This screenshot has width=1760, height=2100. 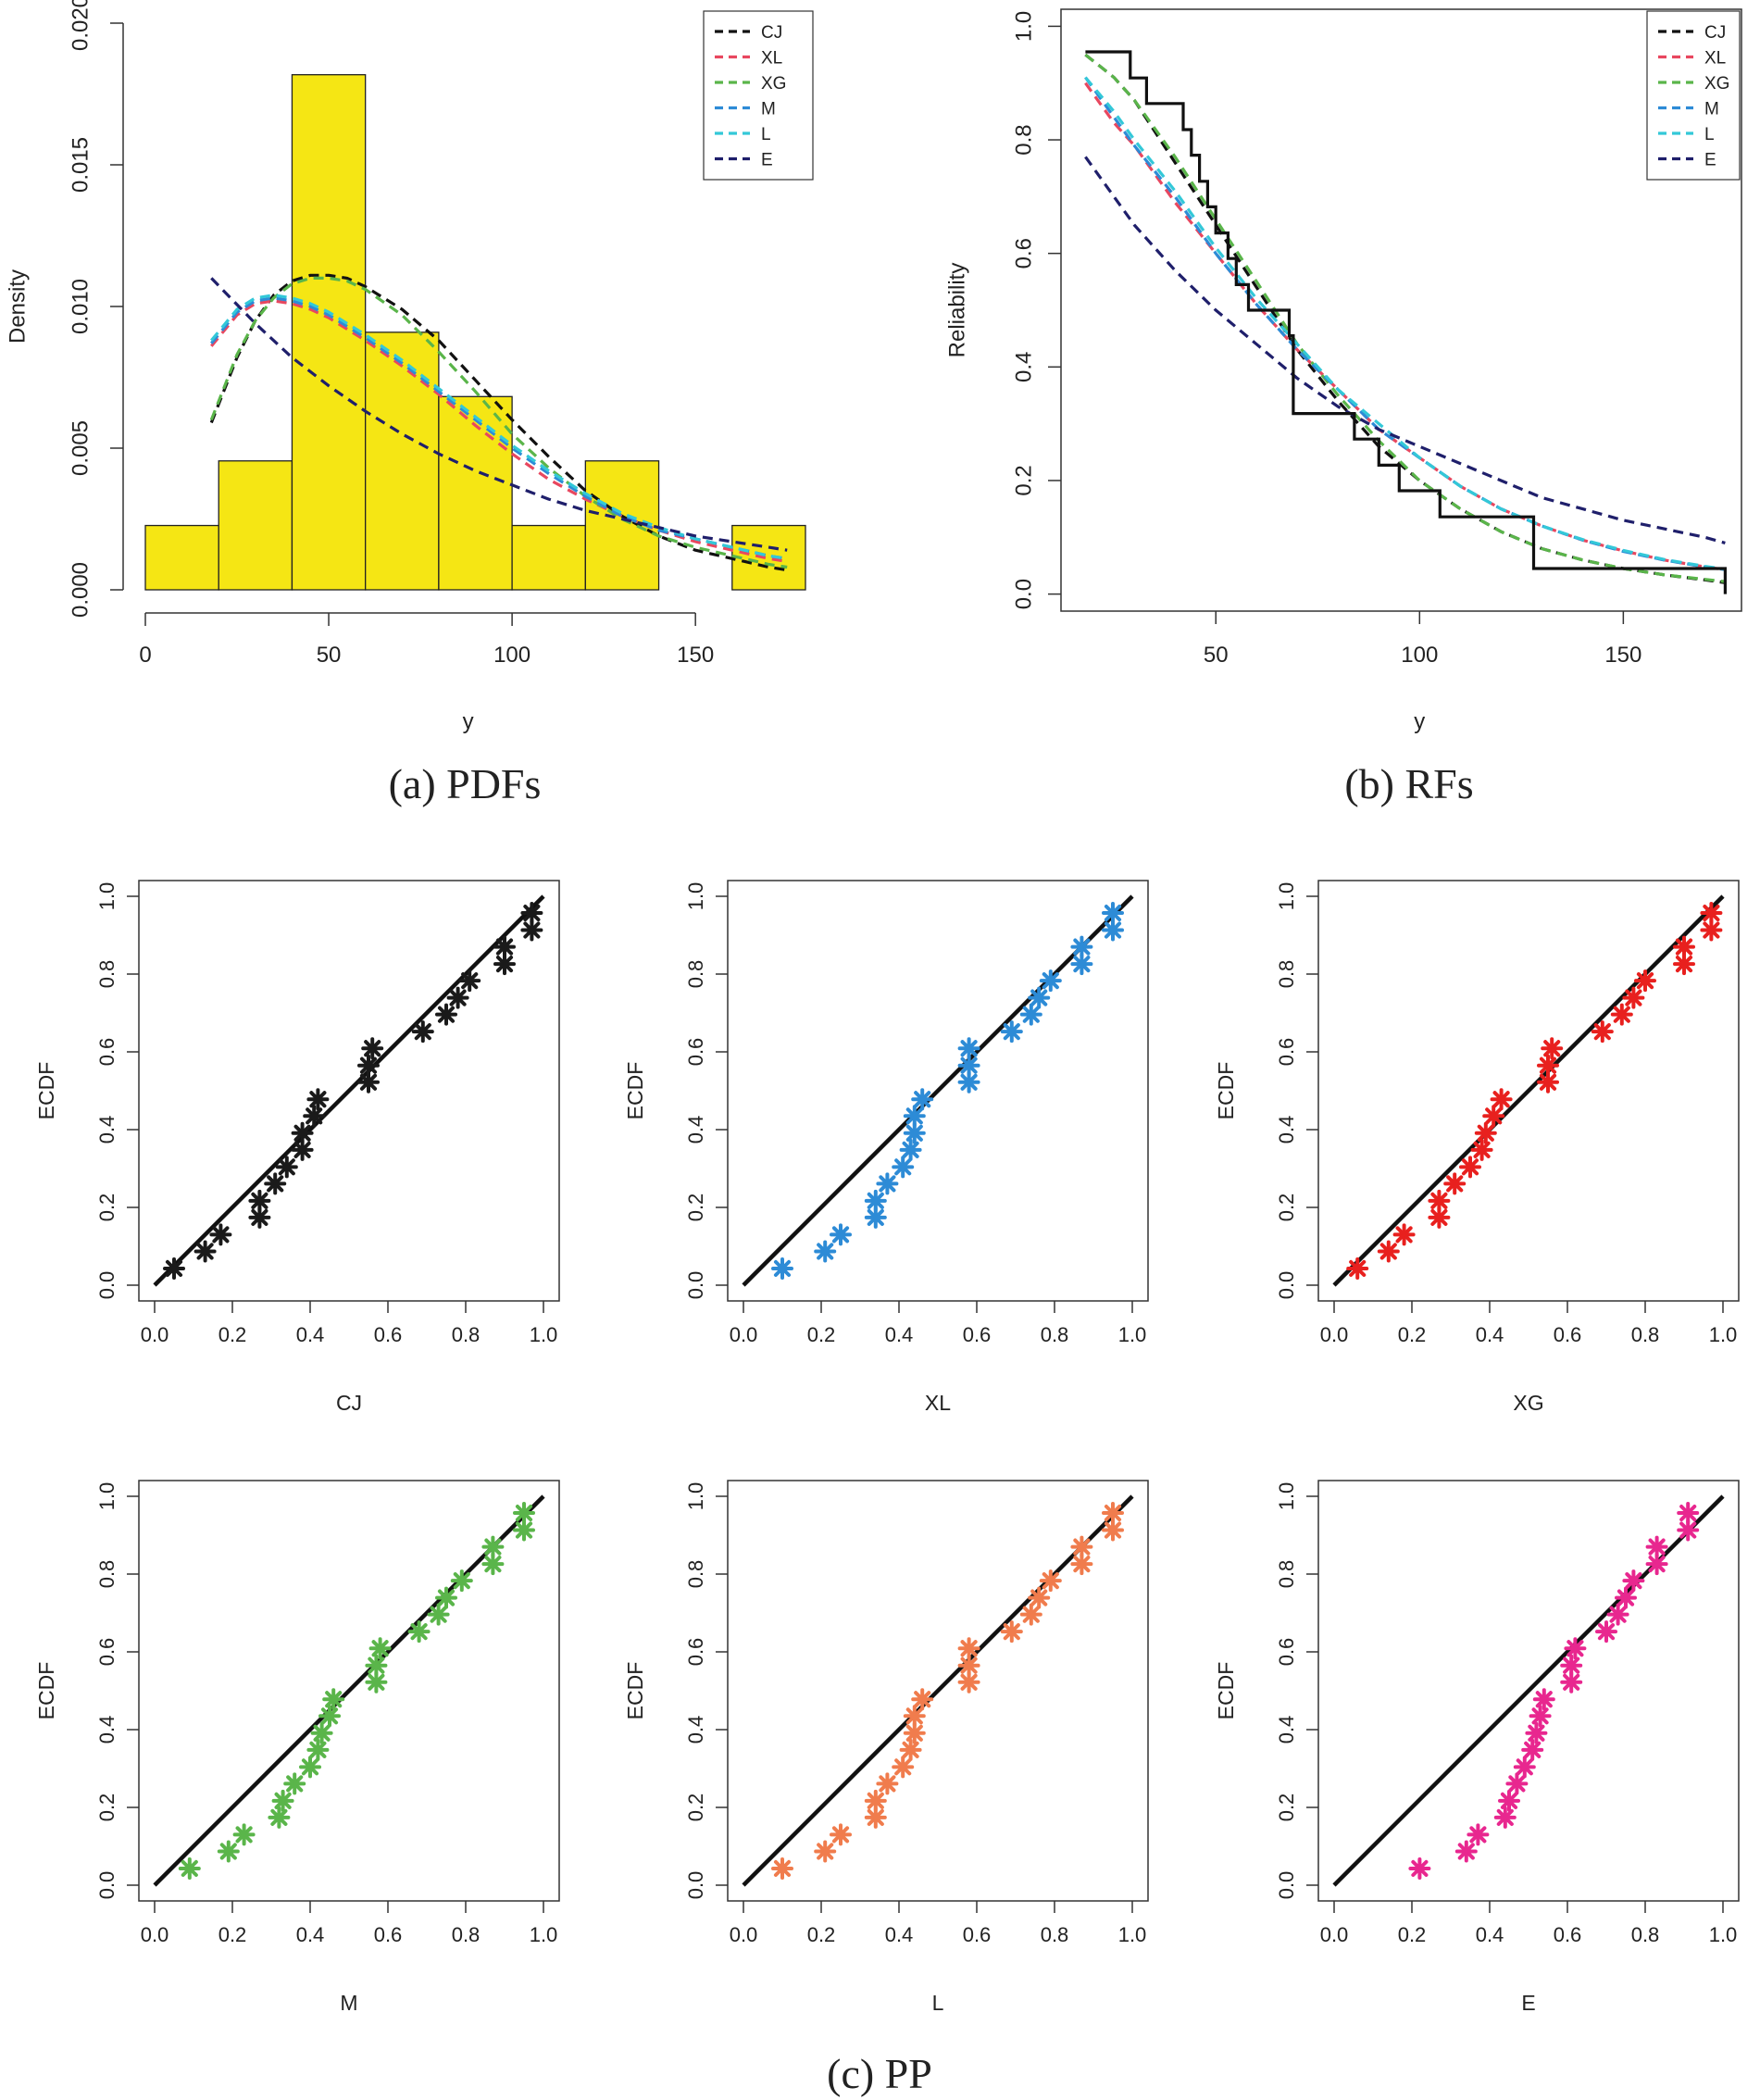 What do you see at coordinates (1286, 974) in the screenshot?
I see `y-tick-label: 0.8` at bounding box center [1286, 974].